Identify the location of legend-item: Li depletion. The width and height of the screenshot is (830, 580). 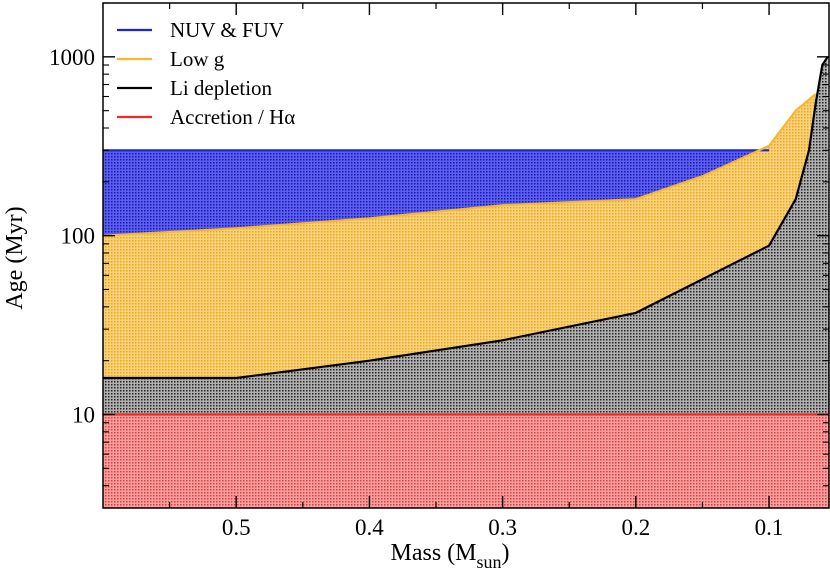
(195, 88).